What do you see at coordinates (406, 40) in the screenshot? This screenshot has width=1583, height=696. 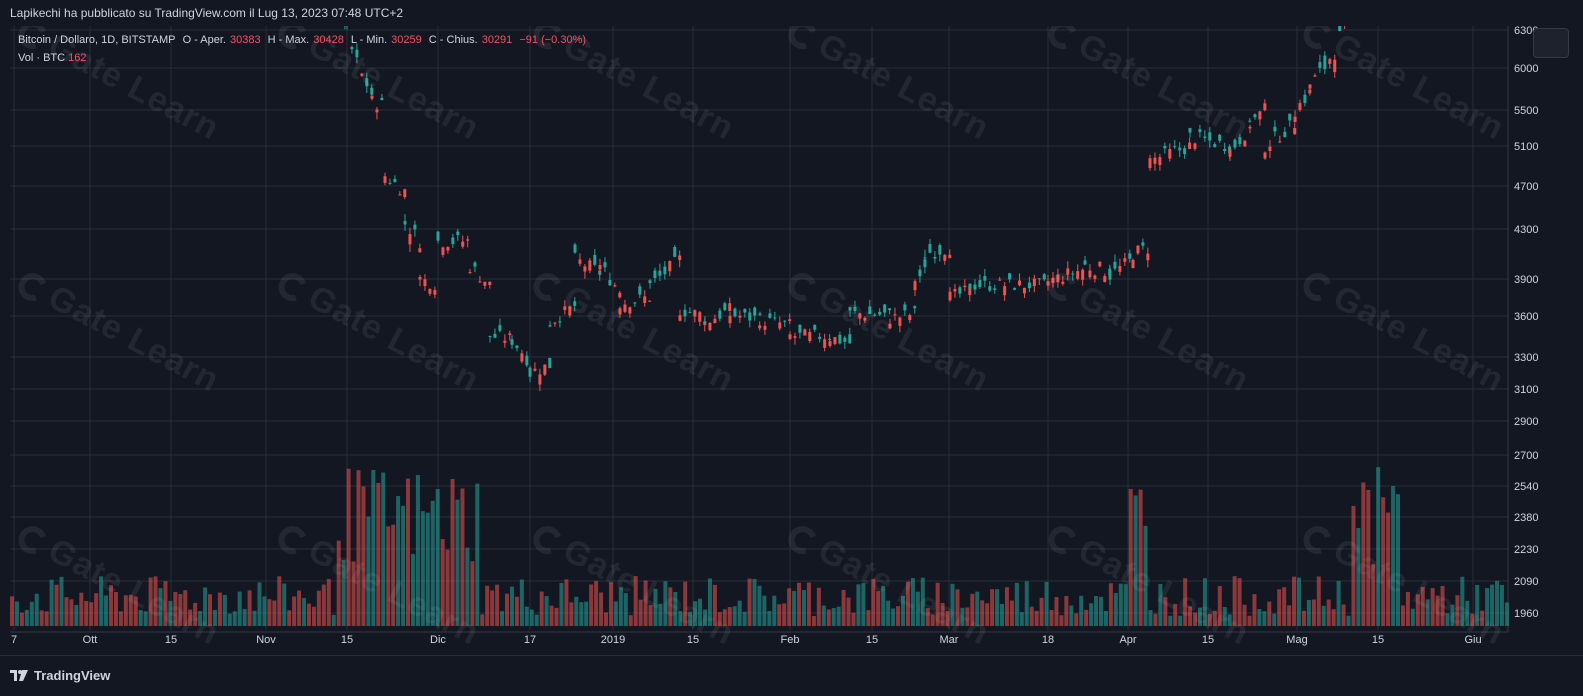 I see `low-value: 30259` at bounding box center [406, 40].